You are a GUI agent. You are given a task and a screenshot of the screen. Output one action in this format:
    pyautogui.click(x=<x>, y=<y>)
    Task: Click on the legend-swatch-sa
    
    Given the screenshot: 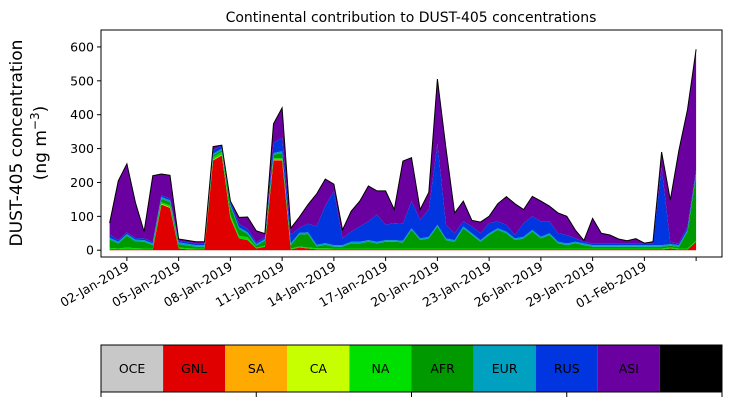 What is the action you would take?
    pyautogui.click(x=256, y=368)
    